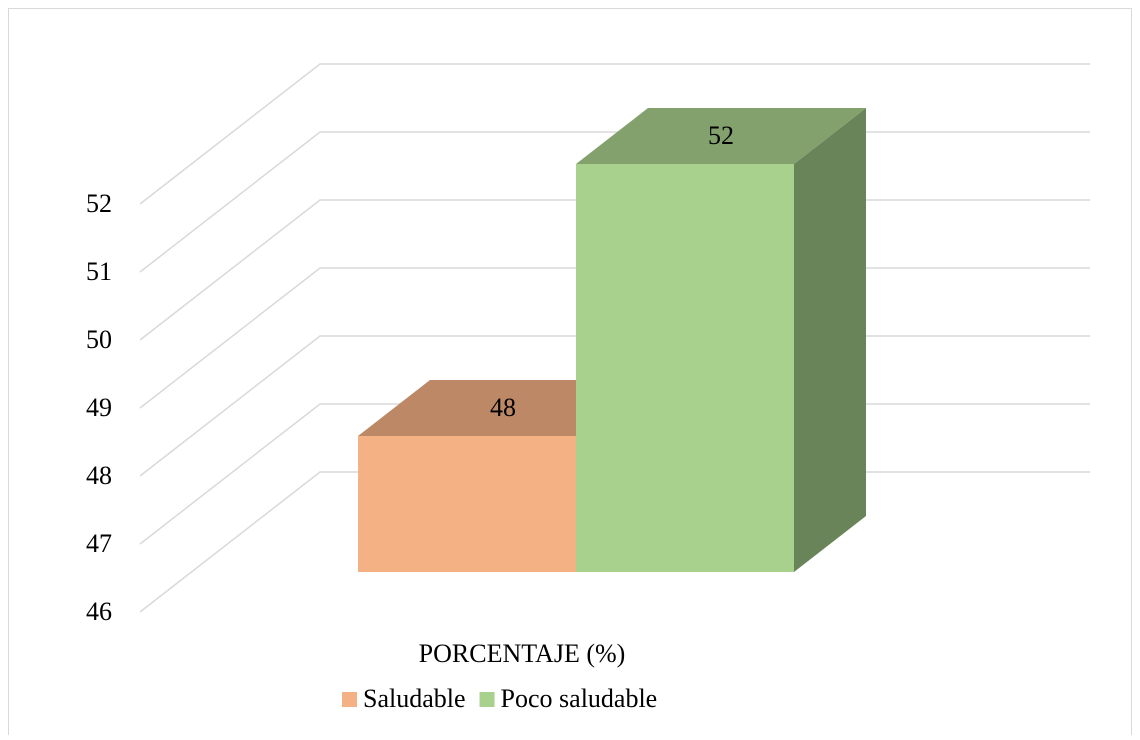 Image resolution: width=1140 pixels, height=740 pixels. Describe the element at coordinates (99, 611) in the screenshot. I see `y-tick-label: 46` at that location.